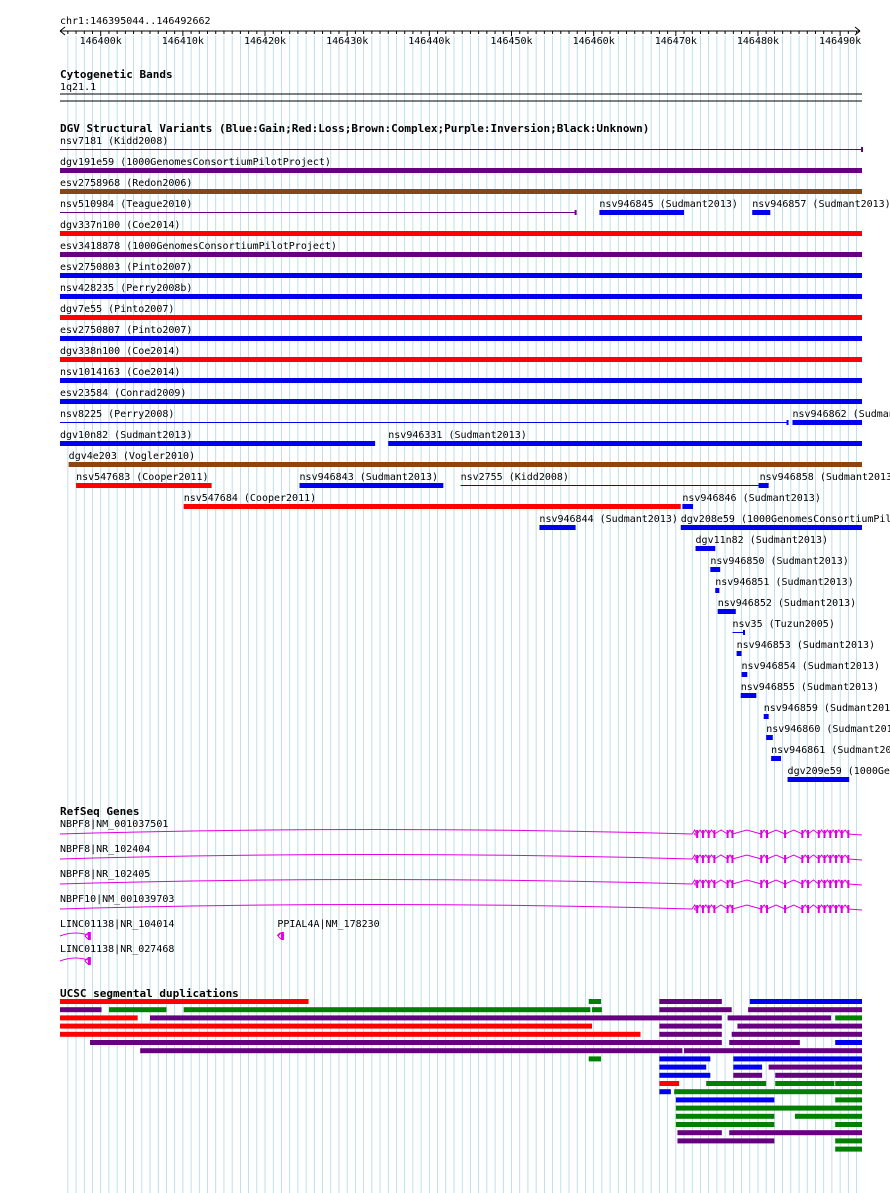  Describe the element at coordinates (116, 74) in the screenshot. I see `cytoband-track-title: Cytogenetic Bands` at that location.